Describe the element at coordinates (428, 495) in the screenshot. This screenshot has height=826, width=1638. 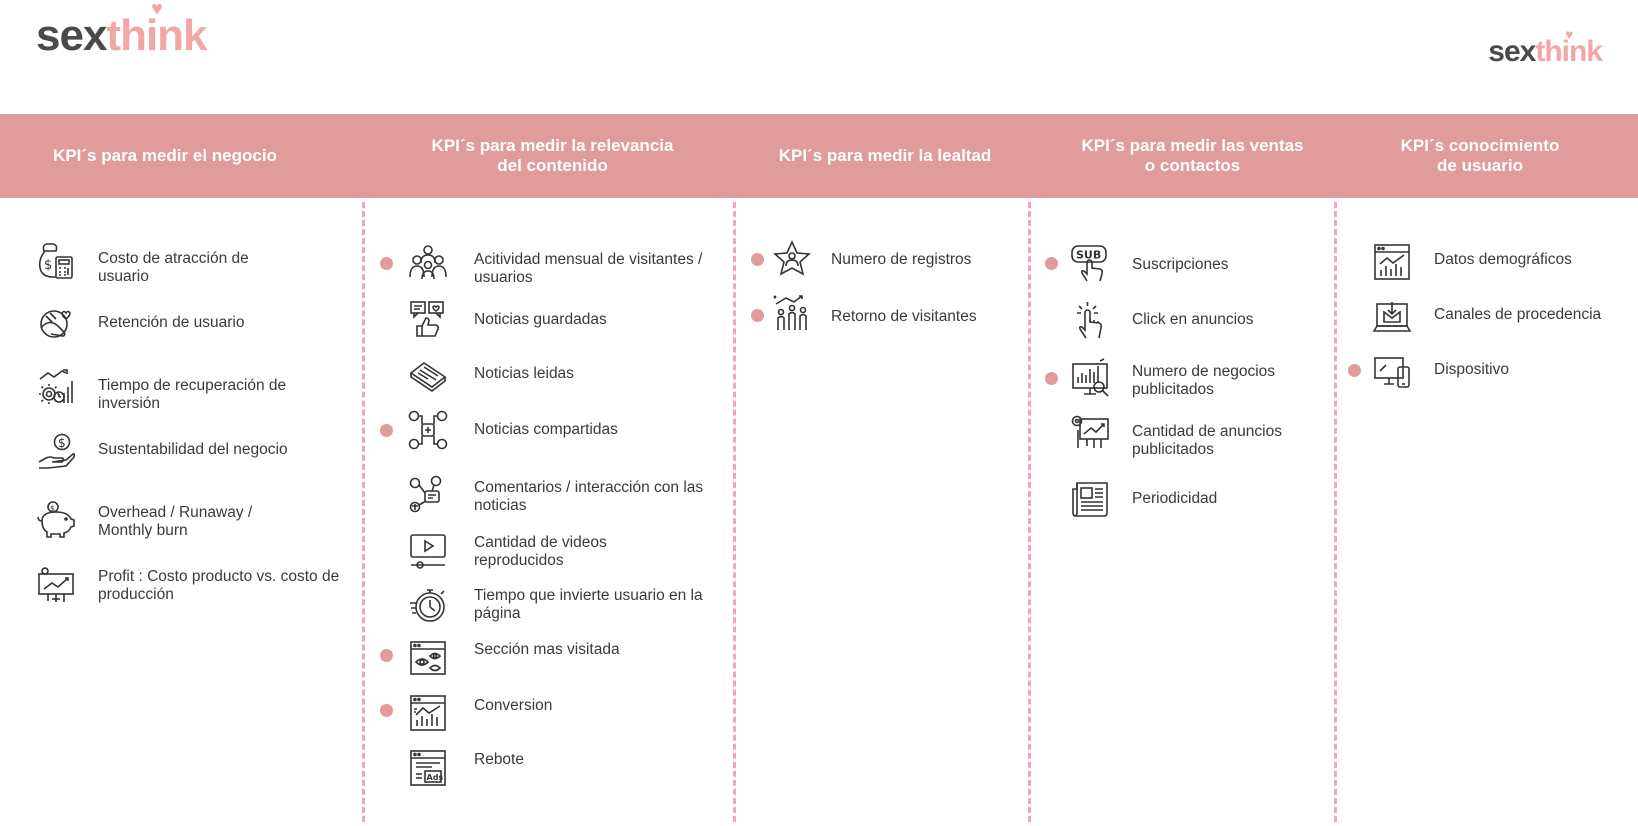
I see `comments-network-icon` at that location.